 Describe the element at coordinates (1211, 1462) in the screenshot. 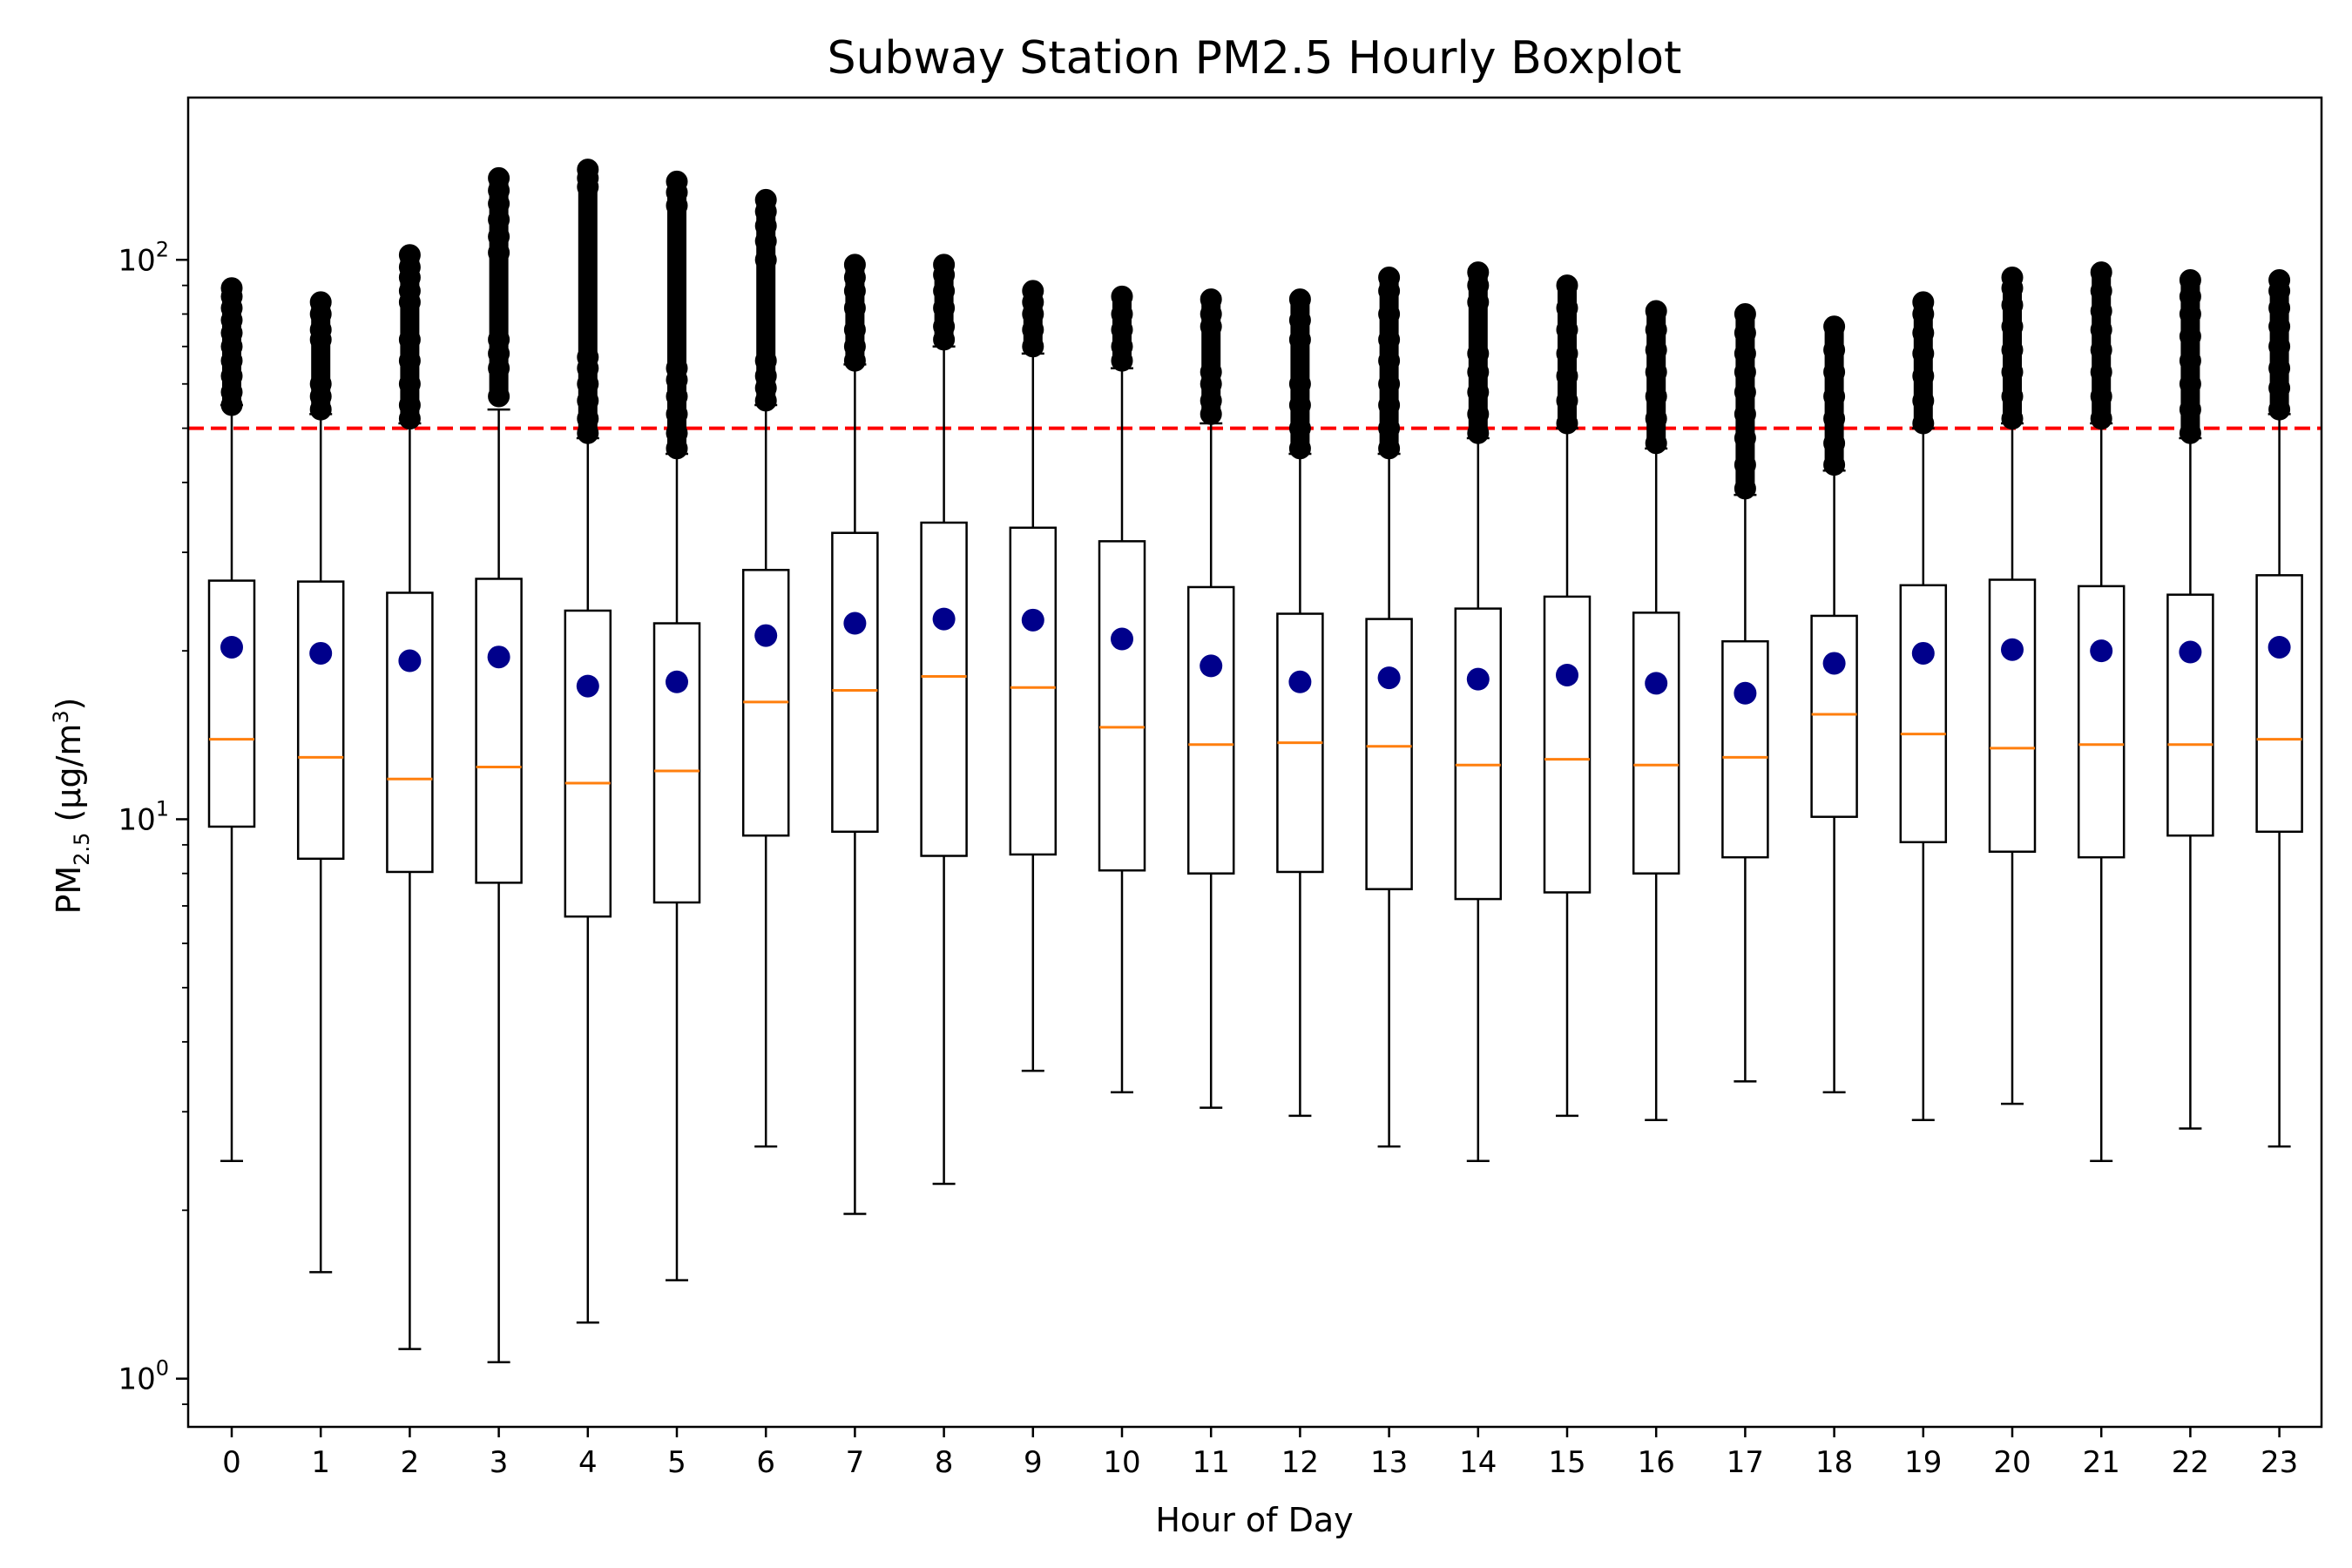

I see `x-tick-label: 11` at that location.